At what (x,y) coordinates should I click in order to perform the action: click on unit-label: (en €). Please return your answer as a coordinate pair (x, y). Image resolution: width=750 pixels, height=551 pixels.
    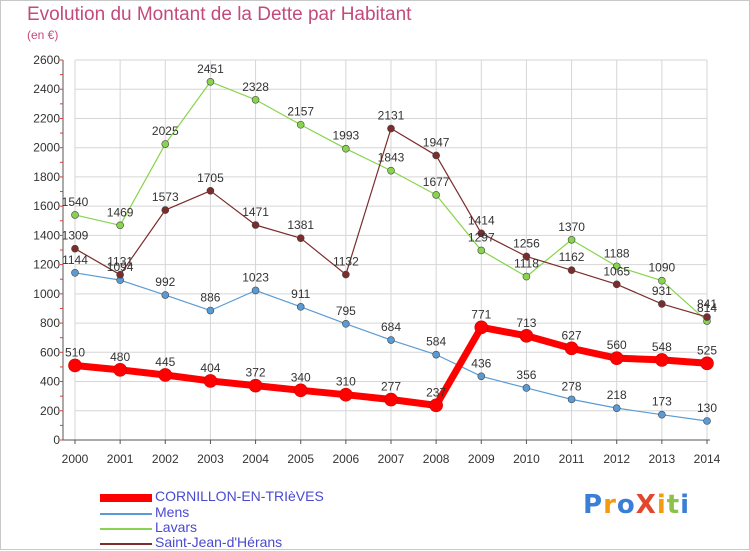
    Looking at the image, I should click on (43, 35).